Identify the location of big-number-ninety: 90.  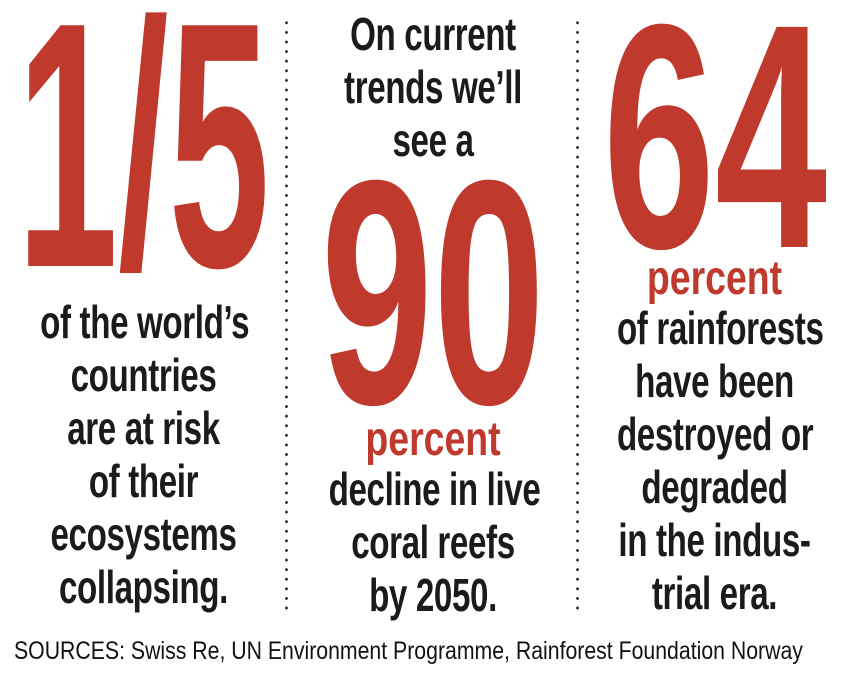
(433, 292).